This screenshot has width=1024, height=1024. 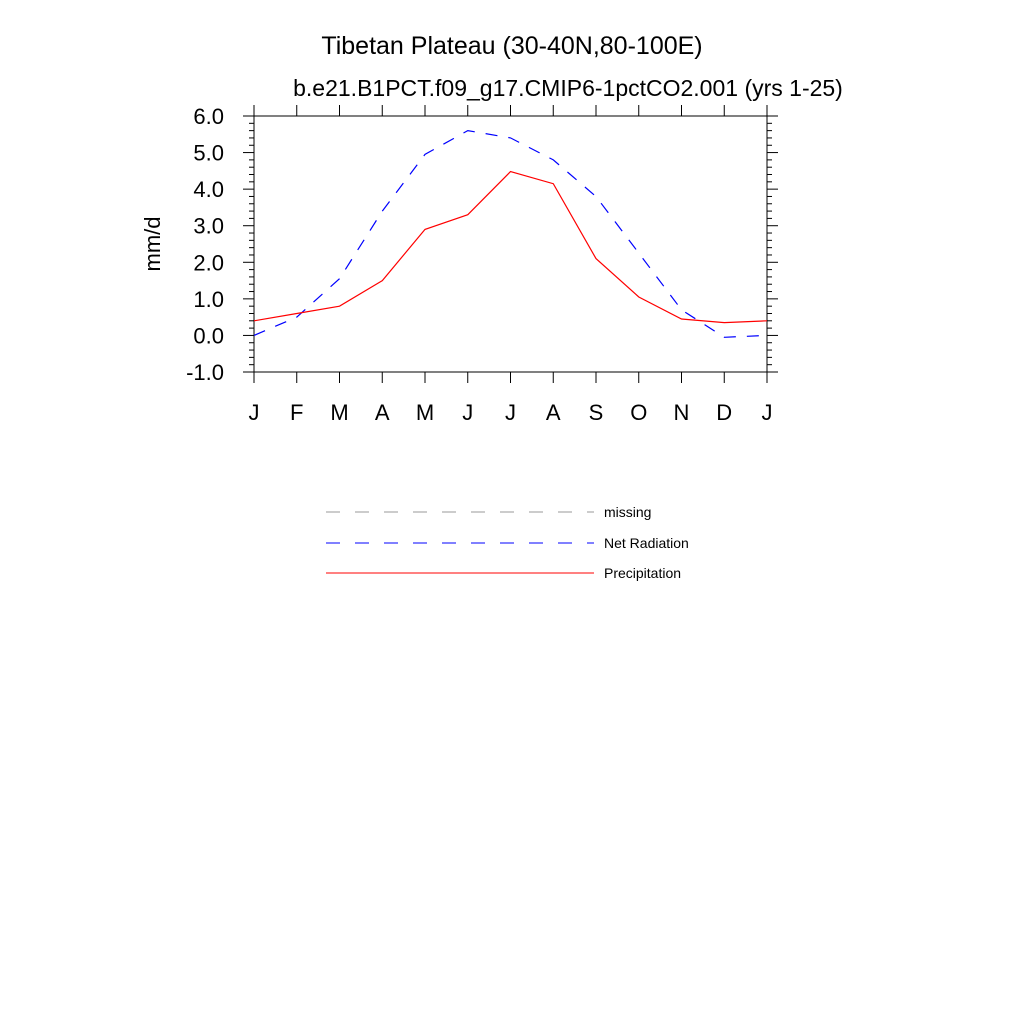 What do you see at coordinates (208, 153) in the screenshot?
I see `y-tick-label: 5.0` at bounding box center [208, 153].